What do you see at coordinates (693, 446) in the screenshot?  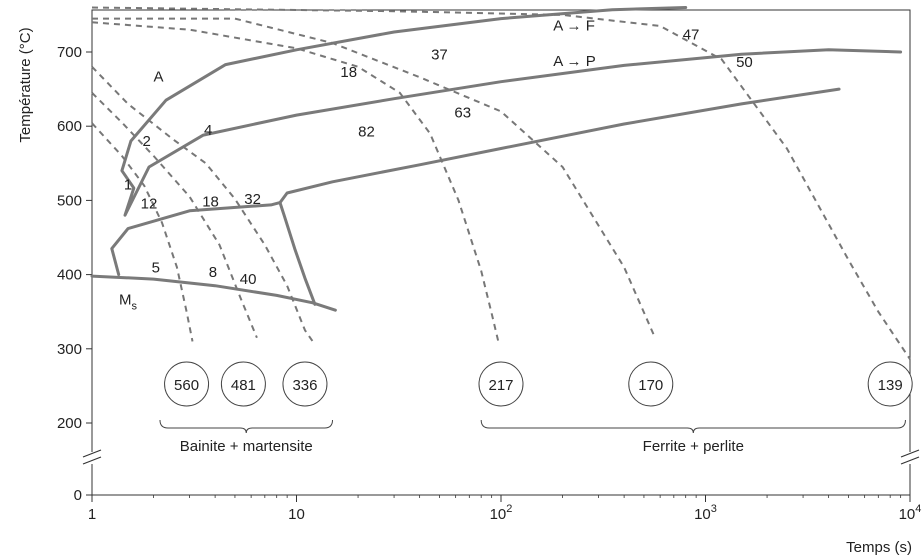 I see `group-label: Ferrite + perlite` at bounding box center [693, 446].